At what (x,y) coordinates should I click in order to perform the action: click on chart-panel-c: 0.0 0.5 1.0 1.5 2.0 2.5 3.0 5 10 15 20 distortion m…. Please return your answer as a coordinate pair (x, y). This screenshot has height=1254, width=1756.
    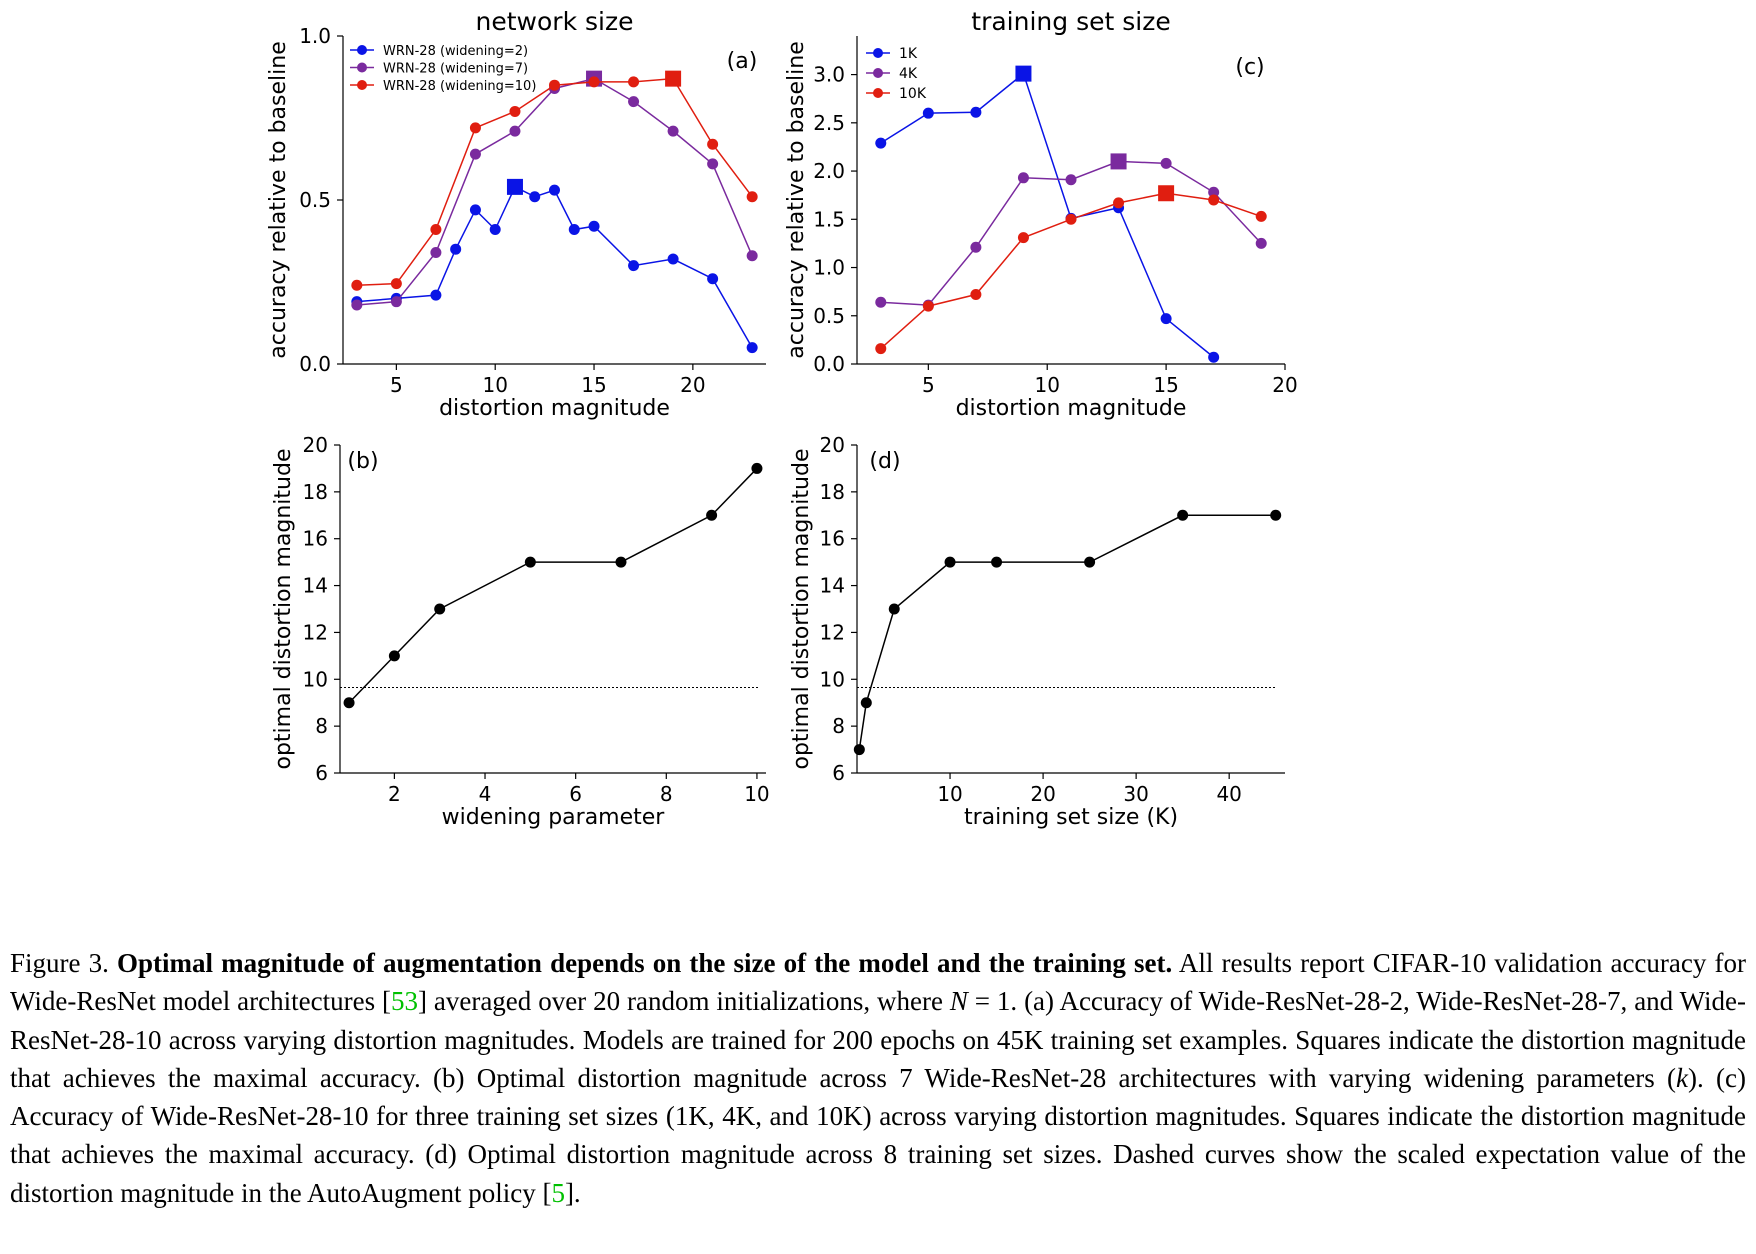
    Looking at the image, I should click on (1041, 214).